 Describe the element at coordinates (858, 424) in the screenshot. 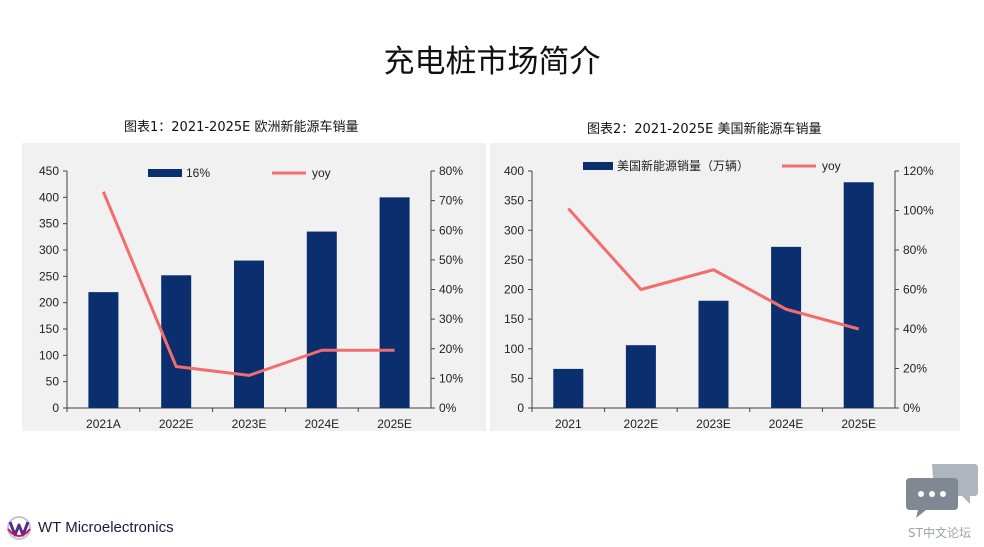

I see `chart2-x-tick-label: 2025E` at that location.